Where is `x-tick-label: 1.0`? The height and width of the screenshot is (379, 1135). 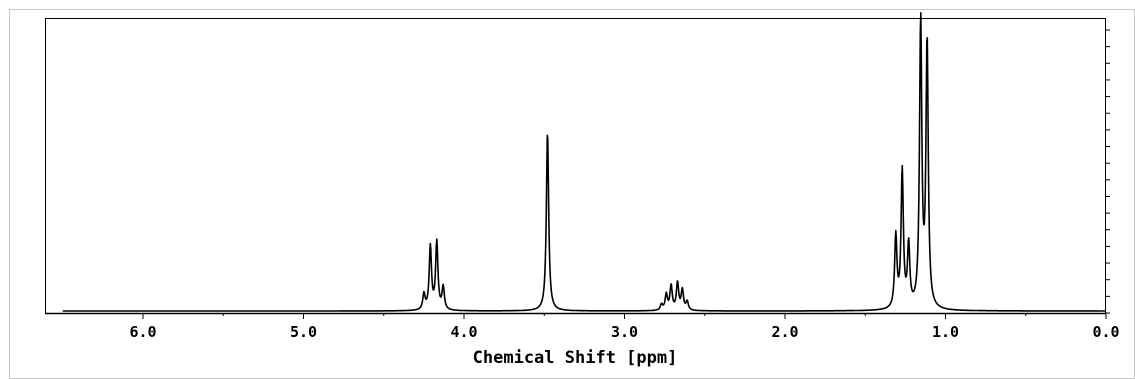
x-tick-label: 1.0 is located at coordinates (945, 332).